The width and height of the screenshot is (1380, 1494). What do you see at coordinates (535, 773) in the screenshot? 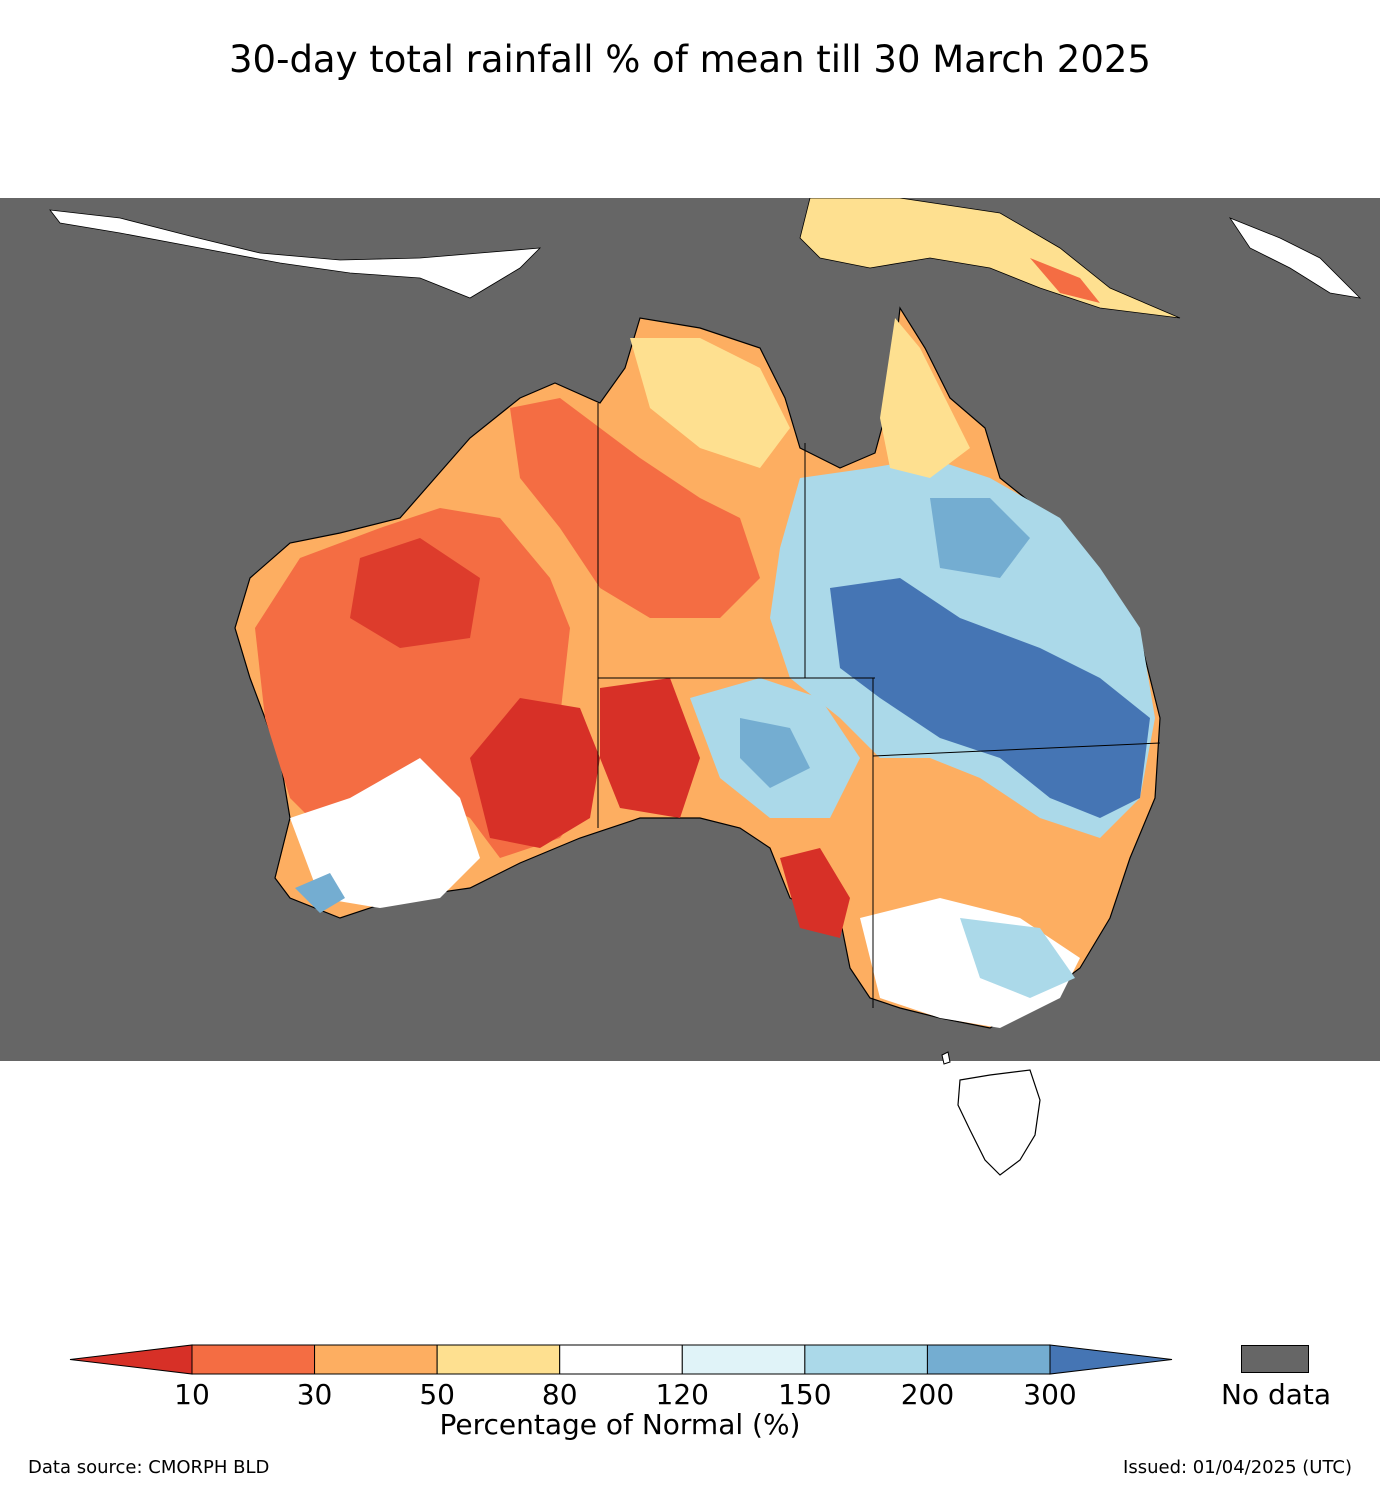
I see `west-very-dry-zone` at bounding box center [535, 773].